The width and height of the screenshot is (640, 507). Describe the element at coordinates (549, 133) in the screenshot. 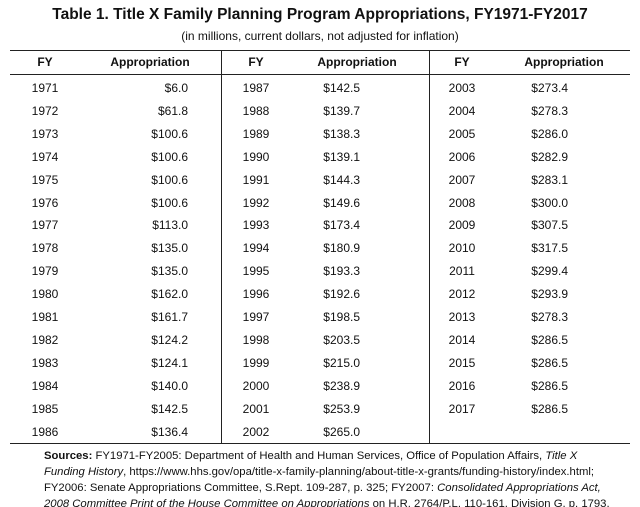

I see `appropriation: $286.0` at that location.